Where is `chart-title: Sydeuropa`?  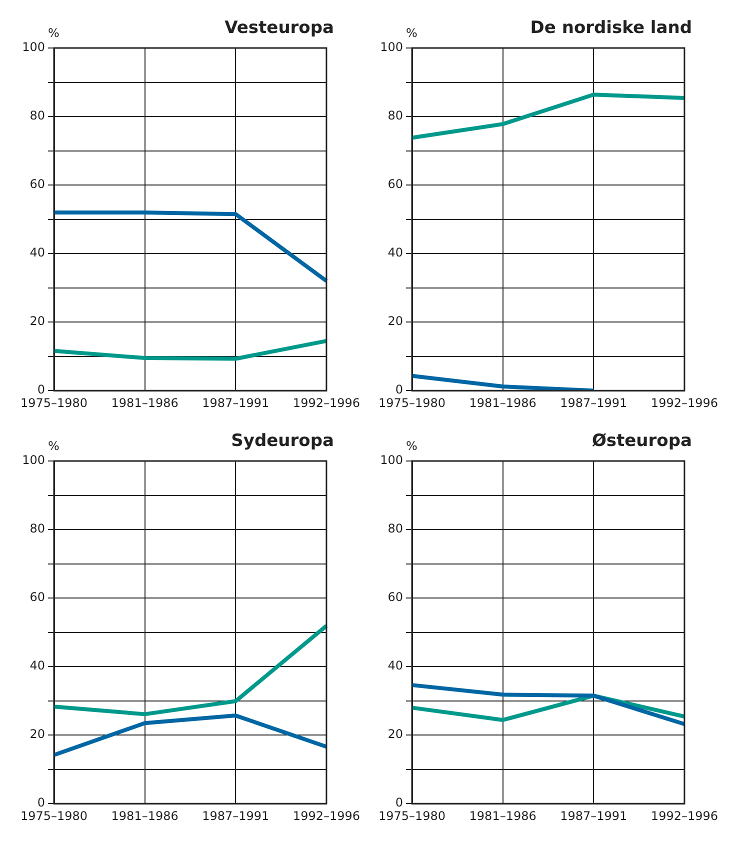 chart-title: Sydeuropa is located at coordinates (282, 441).